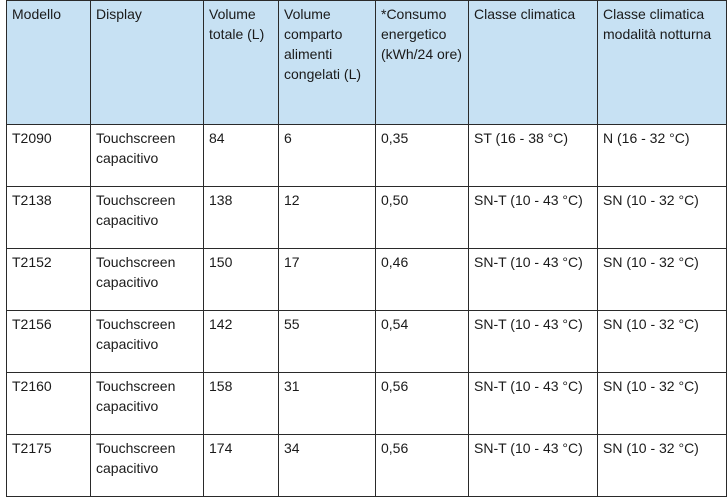 The width and height of the screenshot is (728, 500). Describe the element at coordinates (422, 341) in the screenshot. I see `table-cell: 0,54` at that location.